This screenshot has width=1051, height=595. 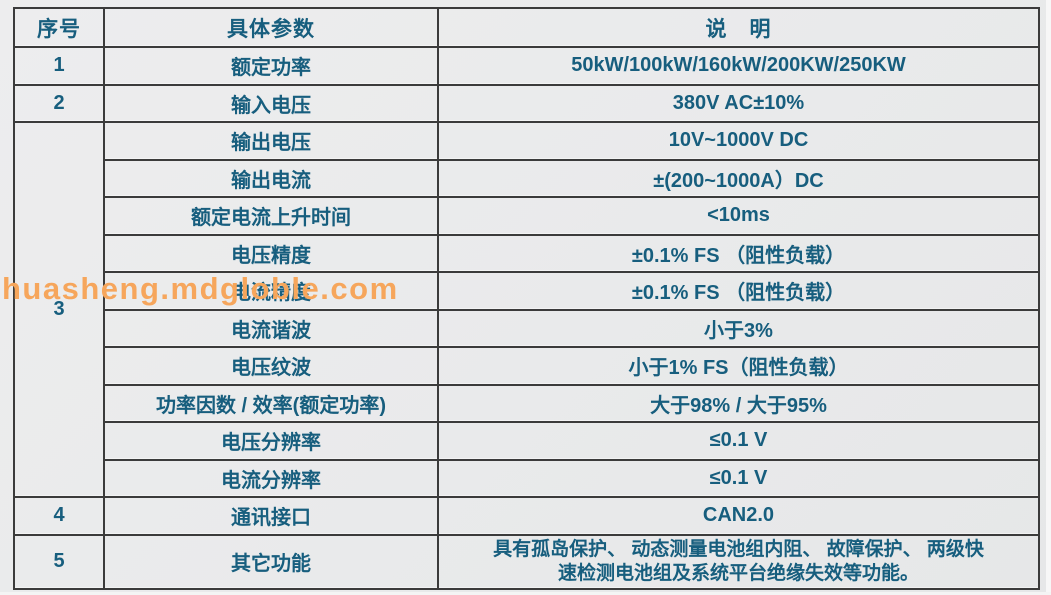 What do you see at coordinates (271, 441) in the screenshot?
I see `param-cell: 电压分辨率` at bounding box center [271, 441].